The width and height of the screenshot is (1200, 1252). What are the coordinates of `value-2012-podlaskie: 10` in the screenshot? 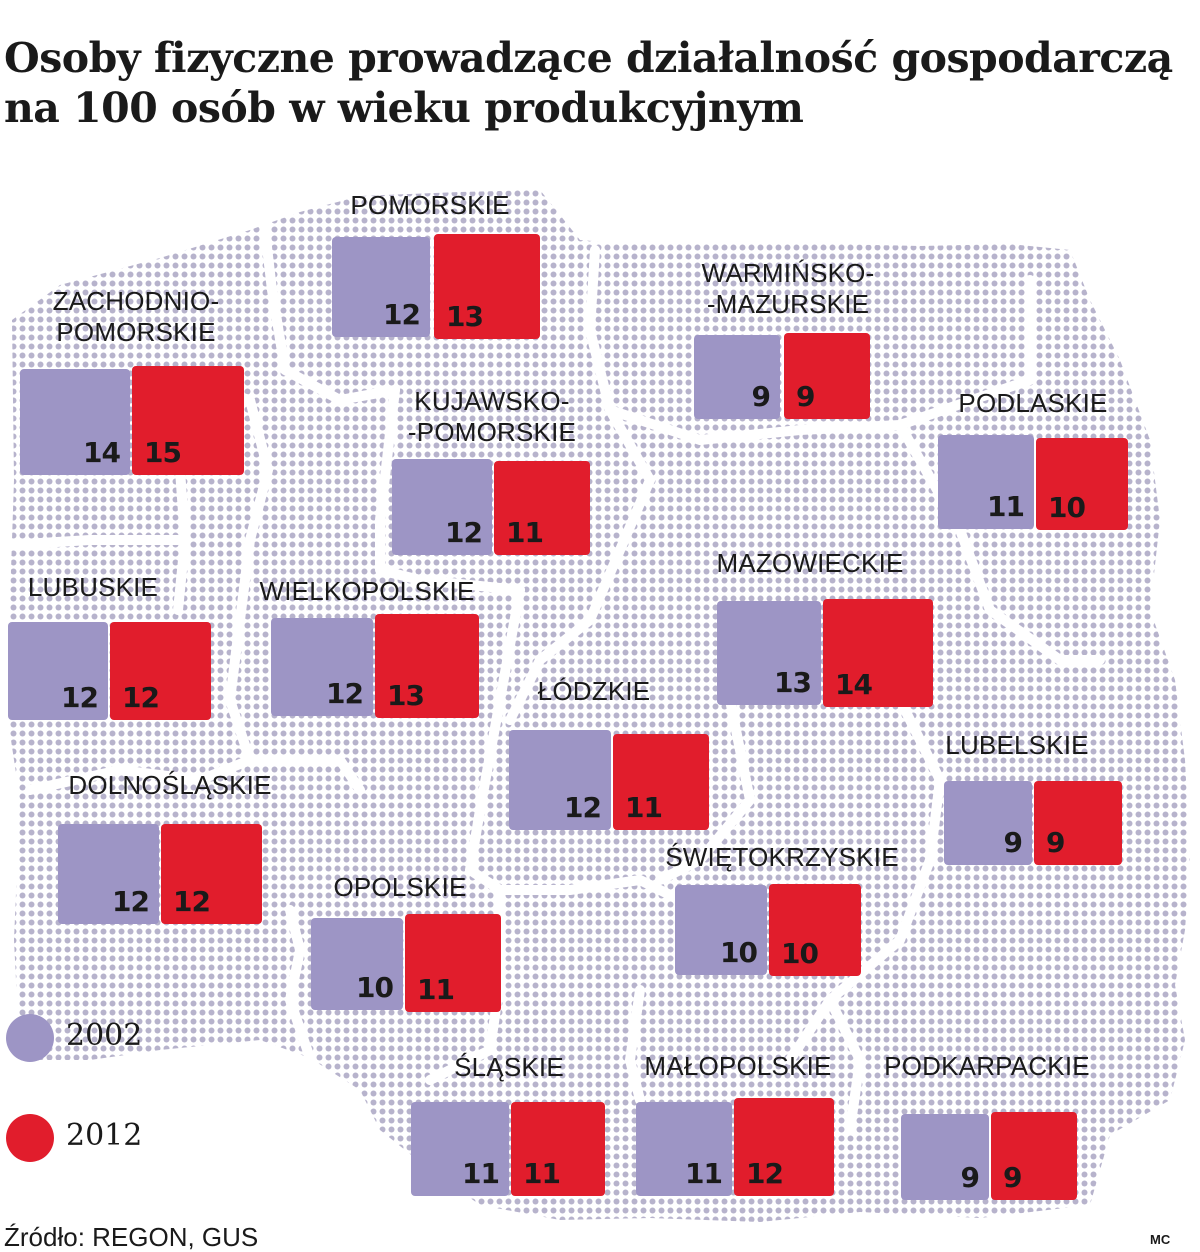 It's located at (1082, 484).